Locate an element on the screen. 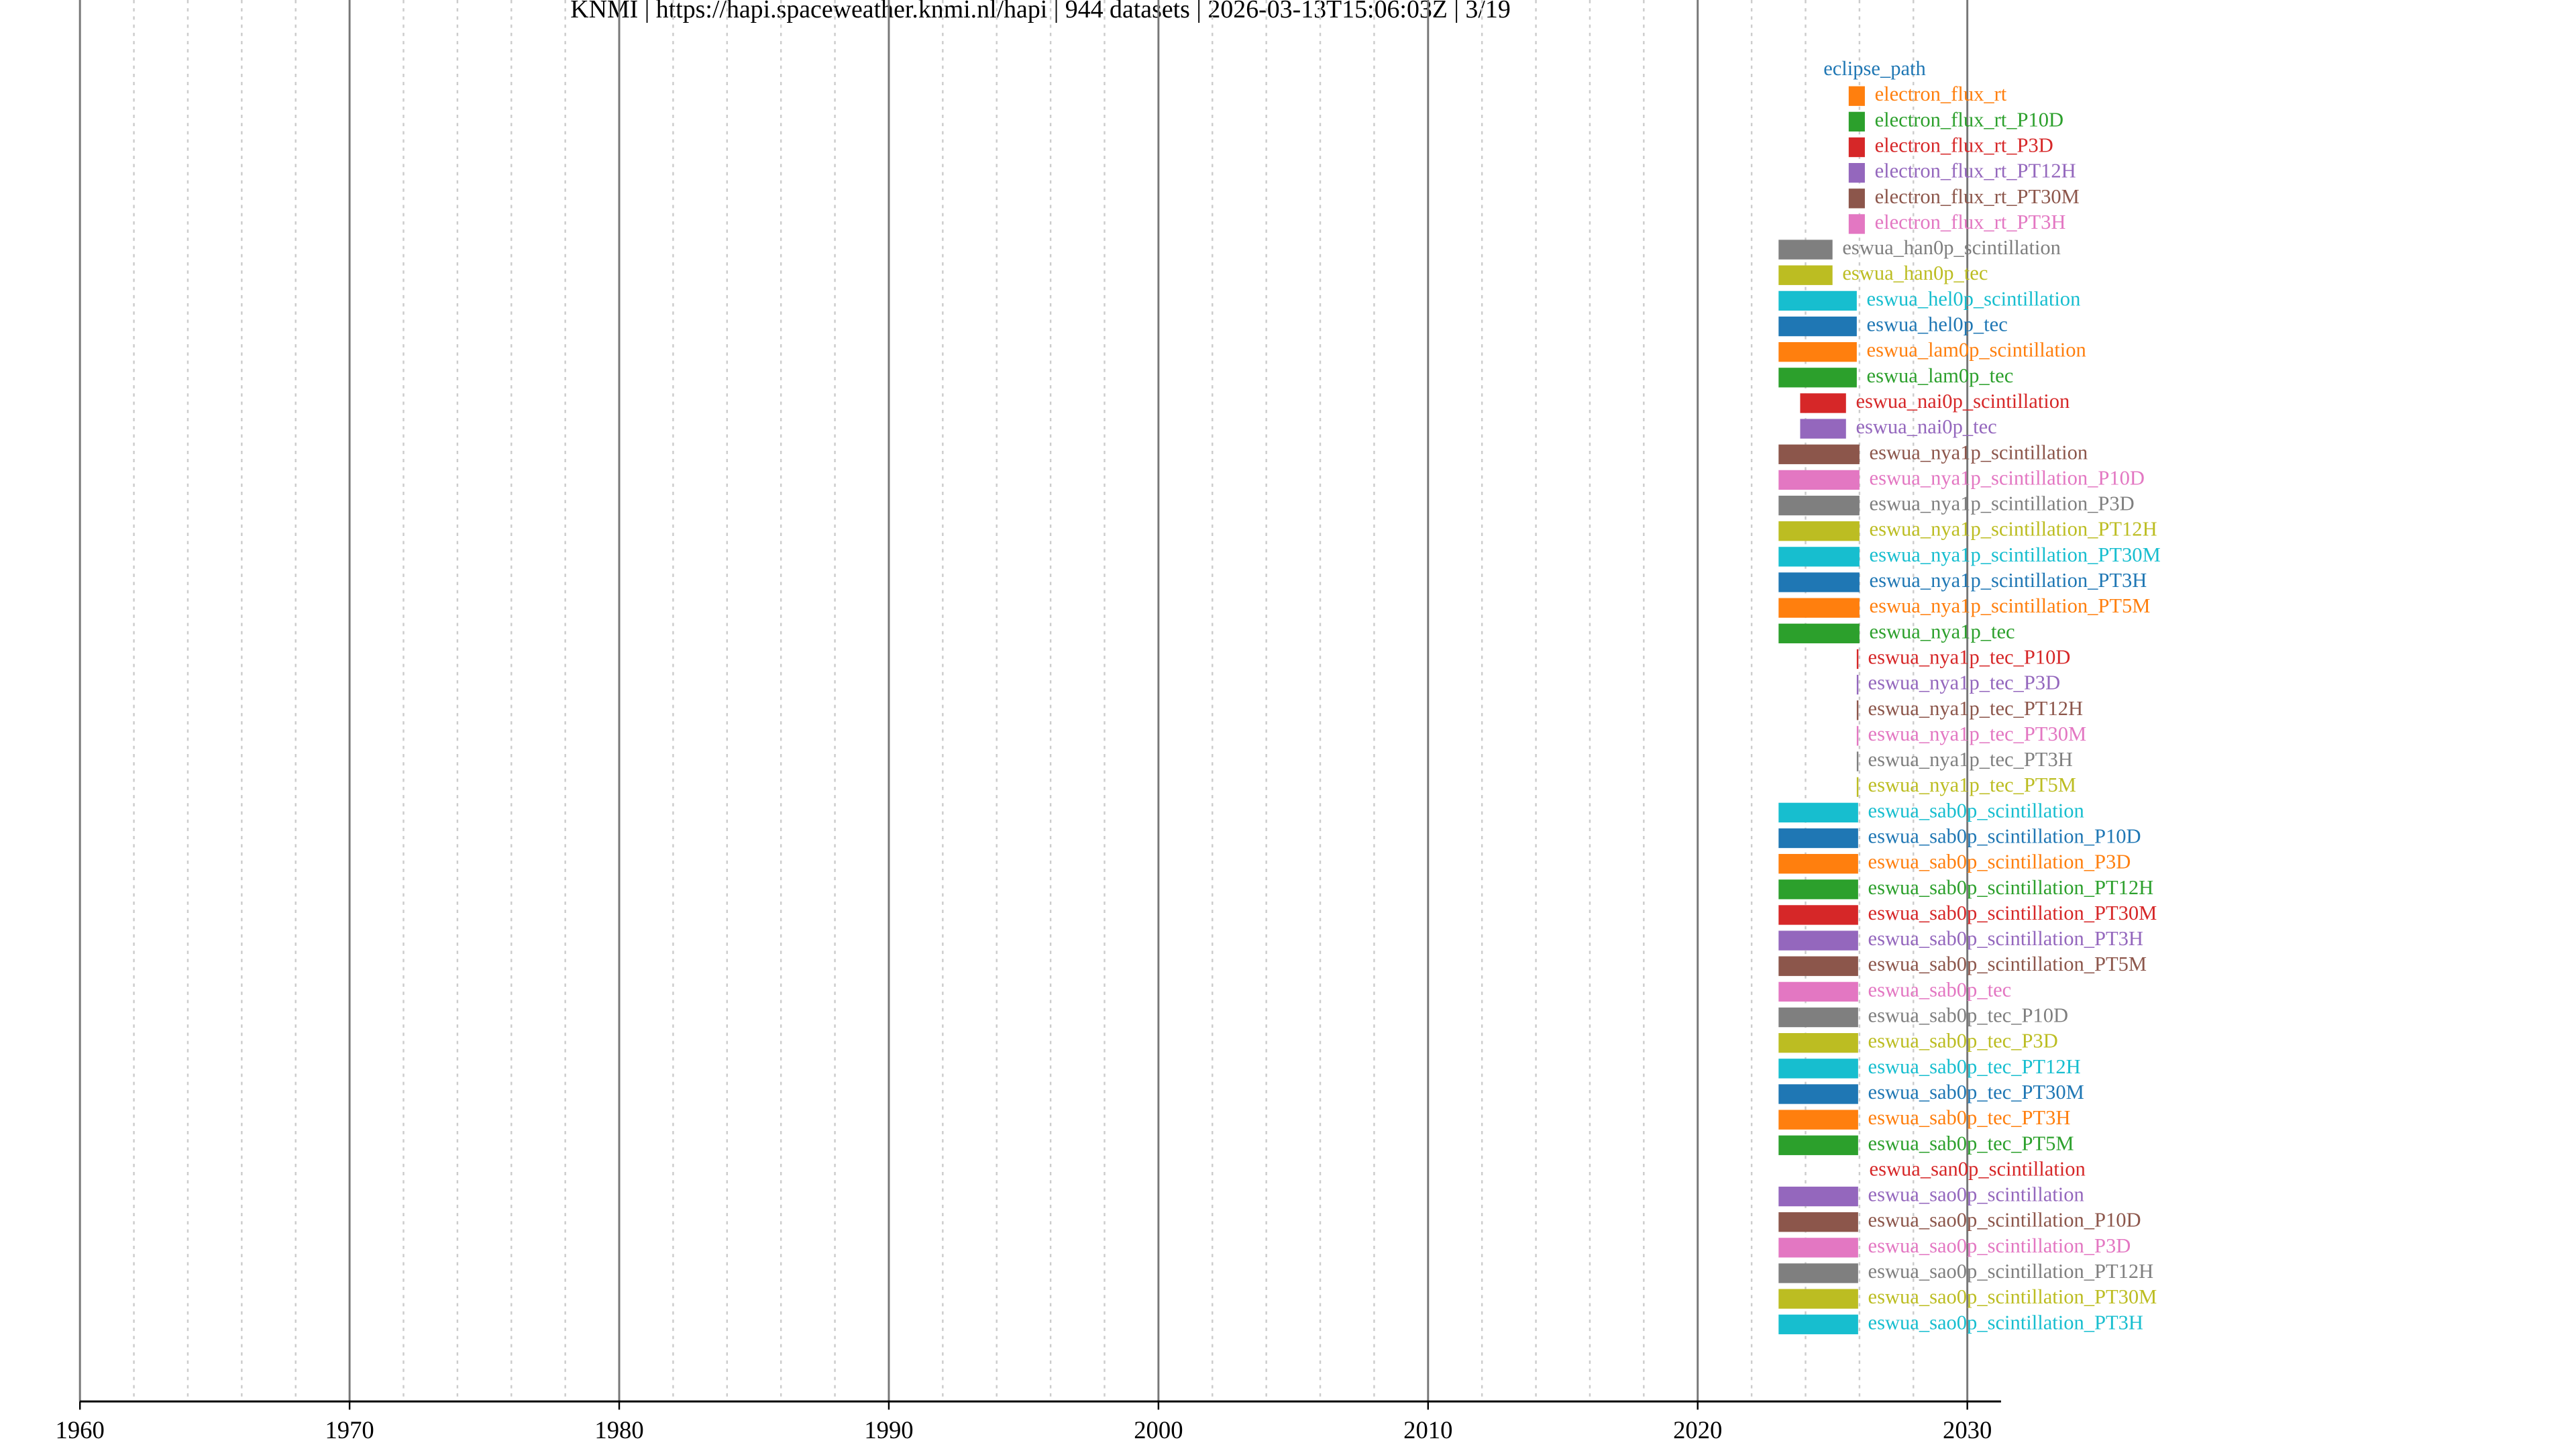  bar-label: eswua_sab0p_scintillation_P3D is located at coordinates (1999, 862).